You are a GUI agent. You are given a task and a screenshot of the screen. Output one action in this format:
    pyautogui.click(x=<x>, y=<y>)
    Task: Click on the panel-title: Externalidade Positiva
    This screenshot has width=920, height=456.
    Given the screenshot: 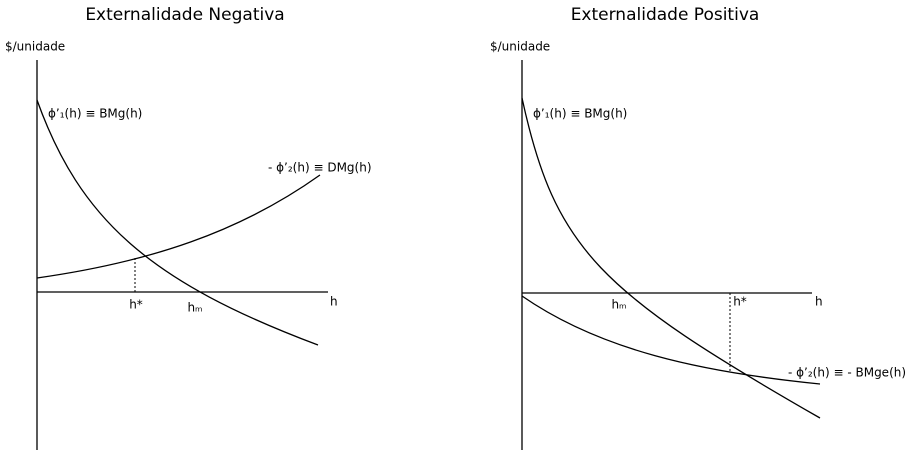 What is the action you would take?
    pyautogui.click(x=665, y=15)
    